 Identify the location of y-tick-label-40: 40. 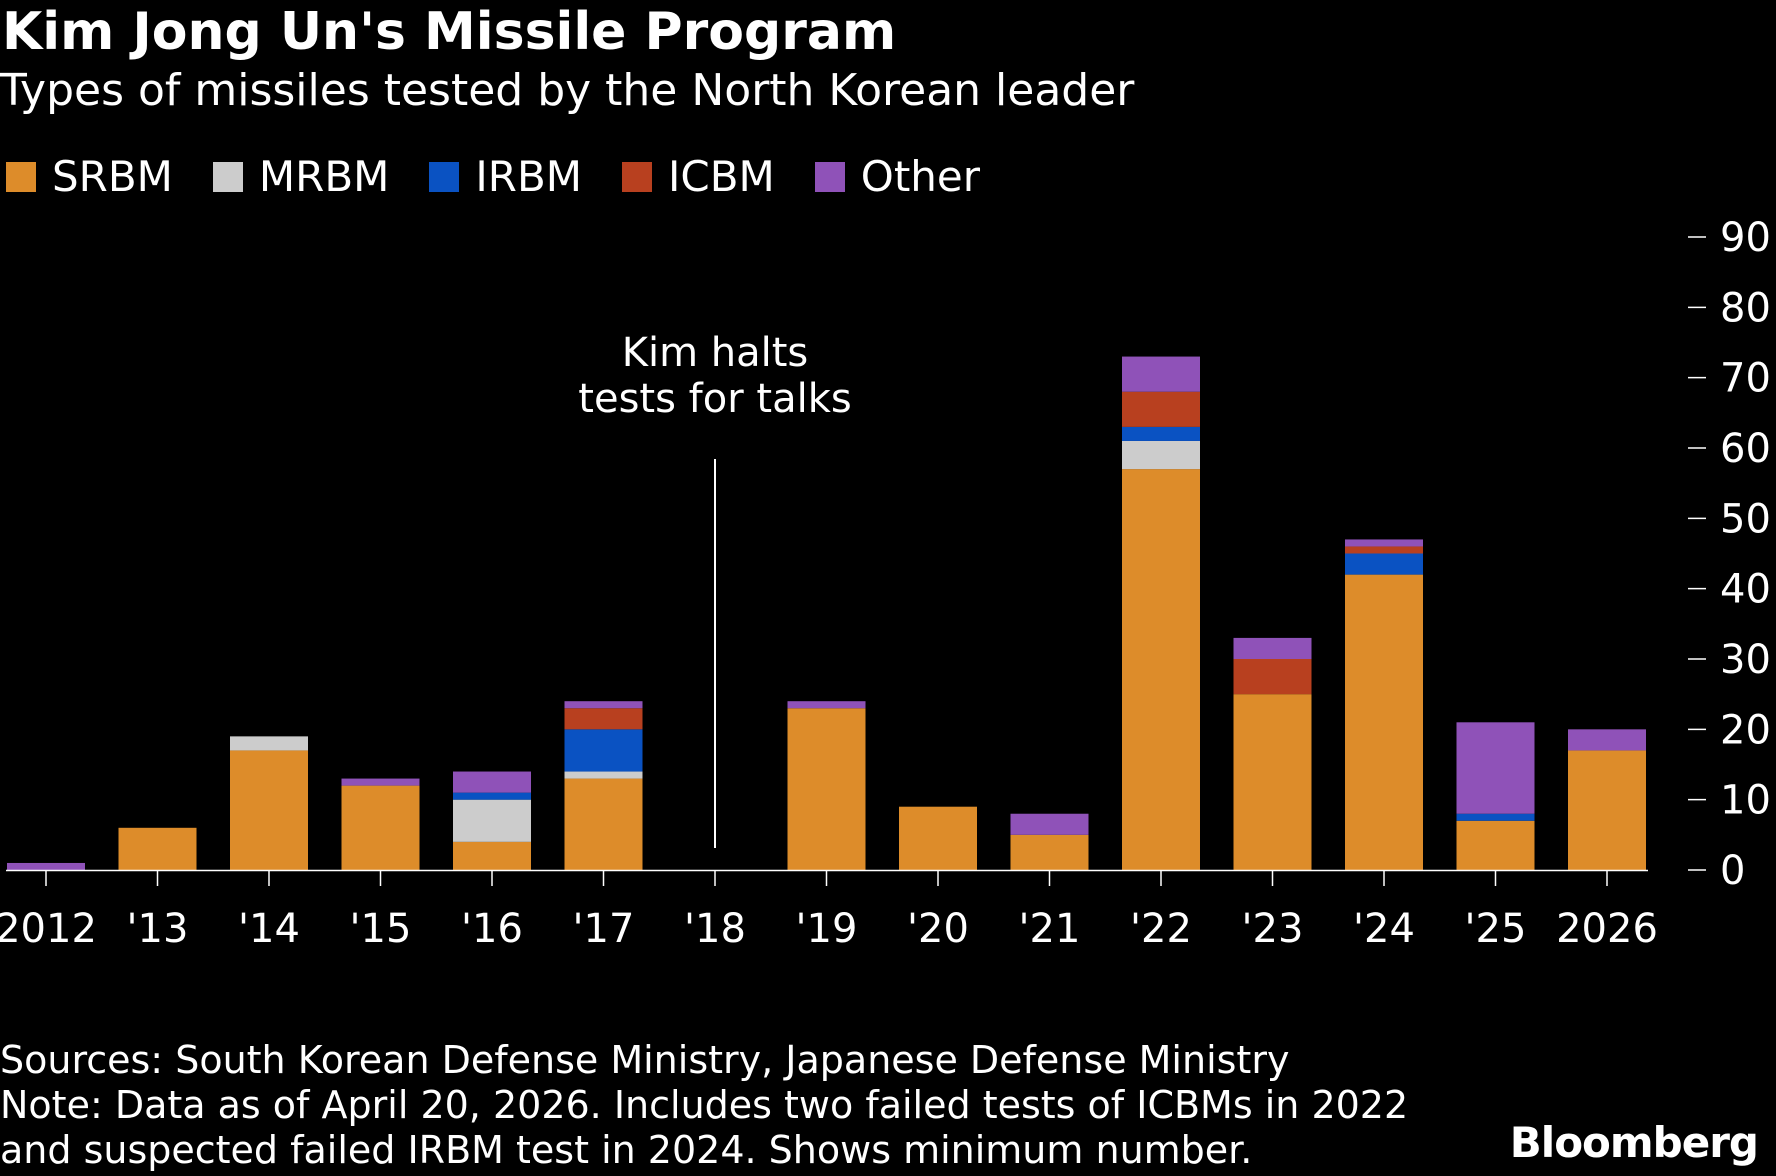
(1745, 590).